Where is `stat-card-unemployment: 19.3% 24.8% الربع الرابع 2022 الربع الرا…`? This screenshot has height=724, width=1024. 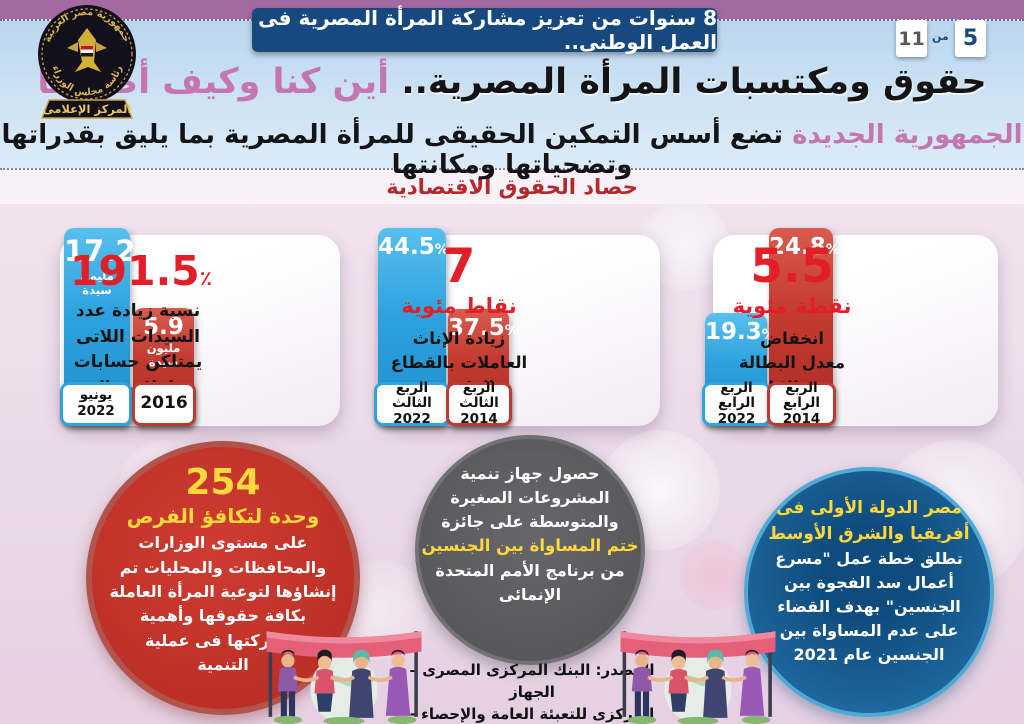
stat-card-unemployment: 19.3% 24.8% الربع الرابع 2022 الربع الرا… is located at coordinates (850, 327).